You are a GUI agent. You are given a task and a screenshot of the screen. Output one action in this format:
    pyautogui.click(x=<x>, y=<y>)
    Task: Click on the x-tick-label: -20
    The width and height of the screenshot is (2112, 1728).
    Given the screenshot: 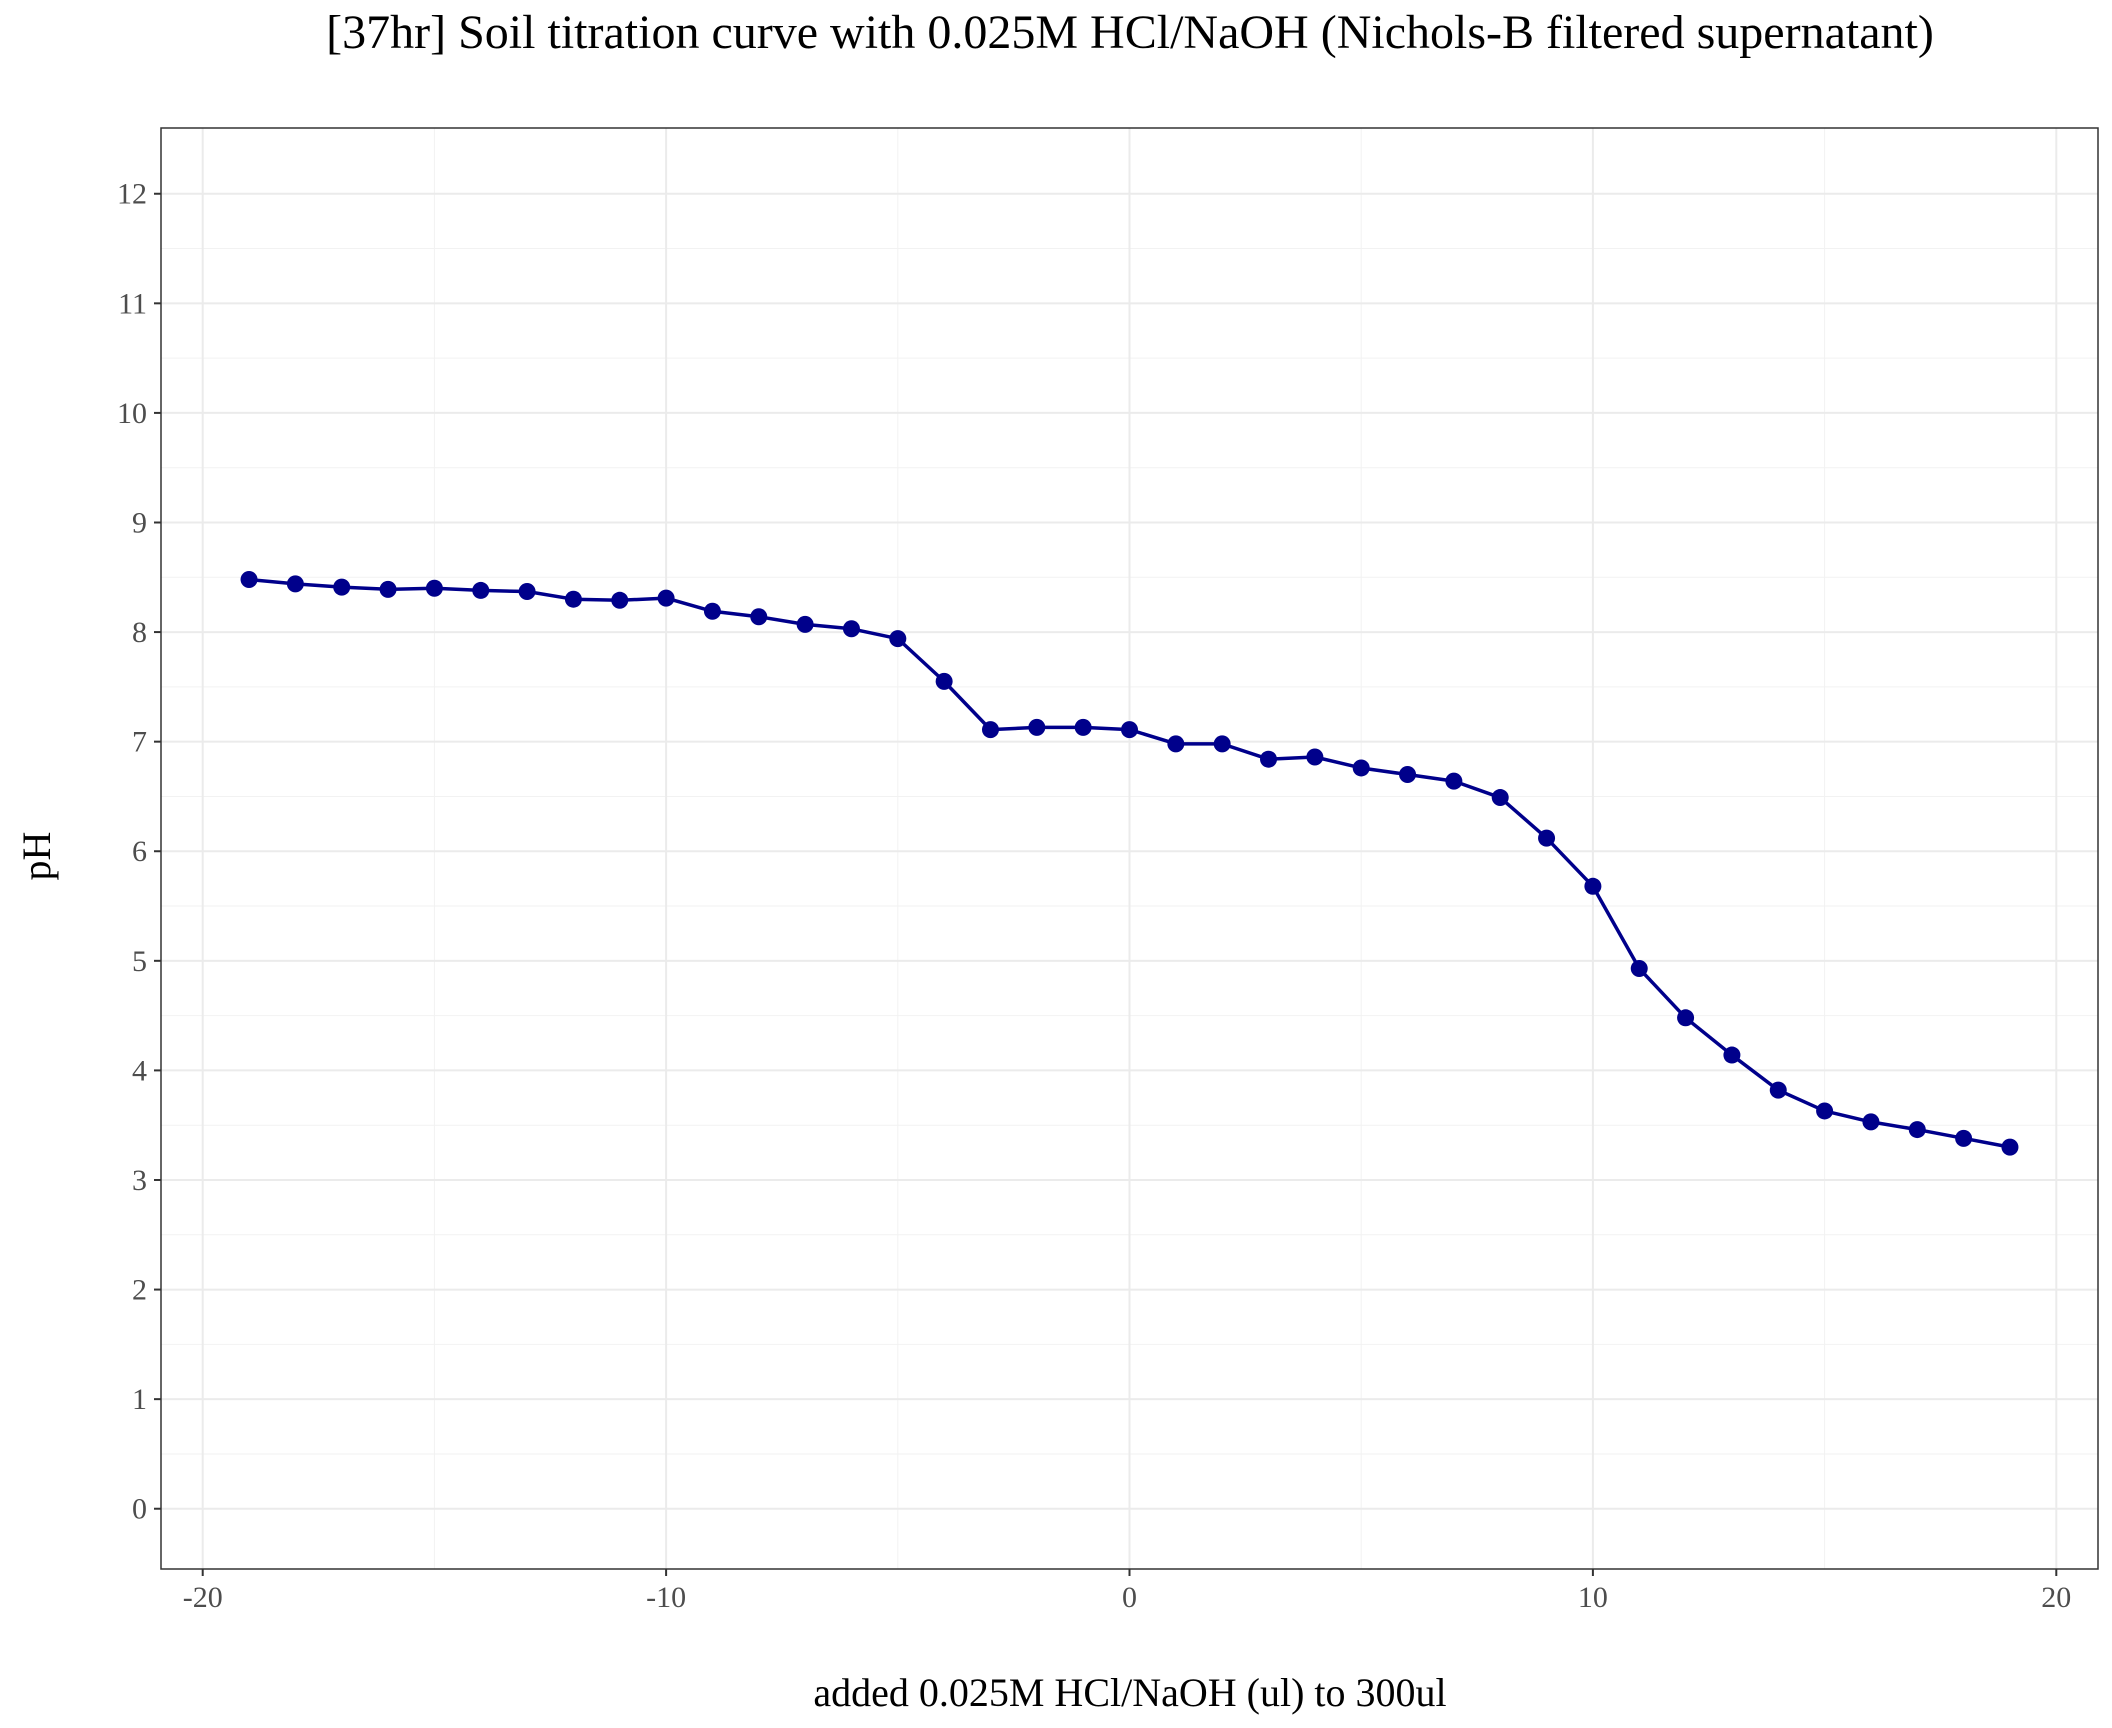 What is the action you would take?
    pyautogui.click(x=203, y=1597)
    